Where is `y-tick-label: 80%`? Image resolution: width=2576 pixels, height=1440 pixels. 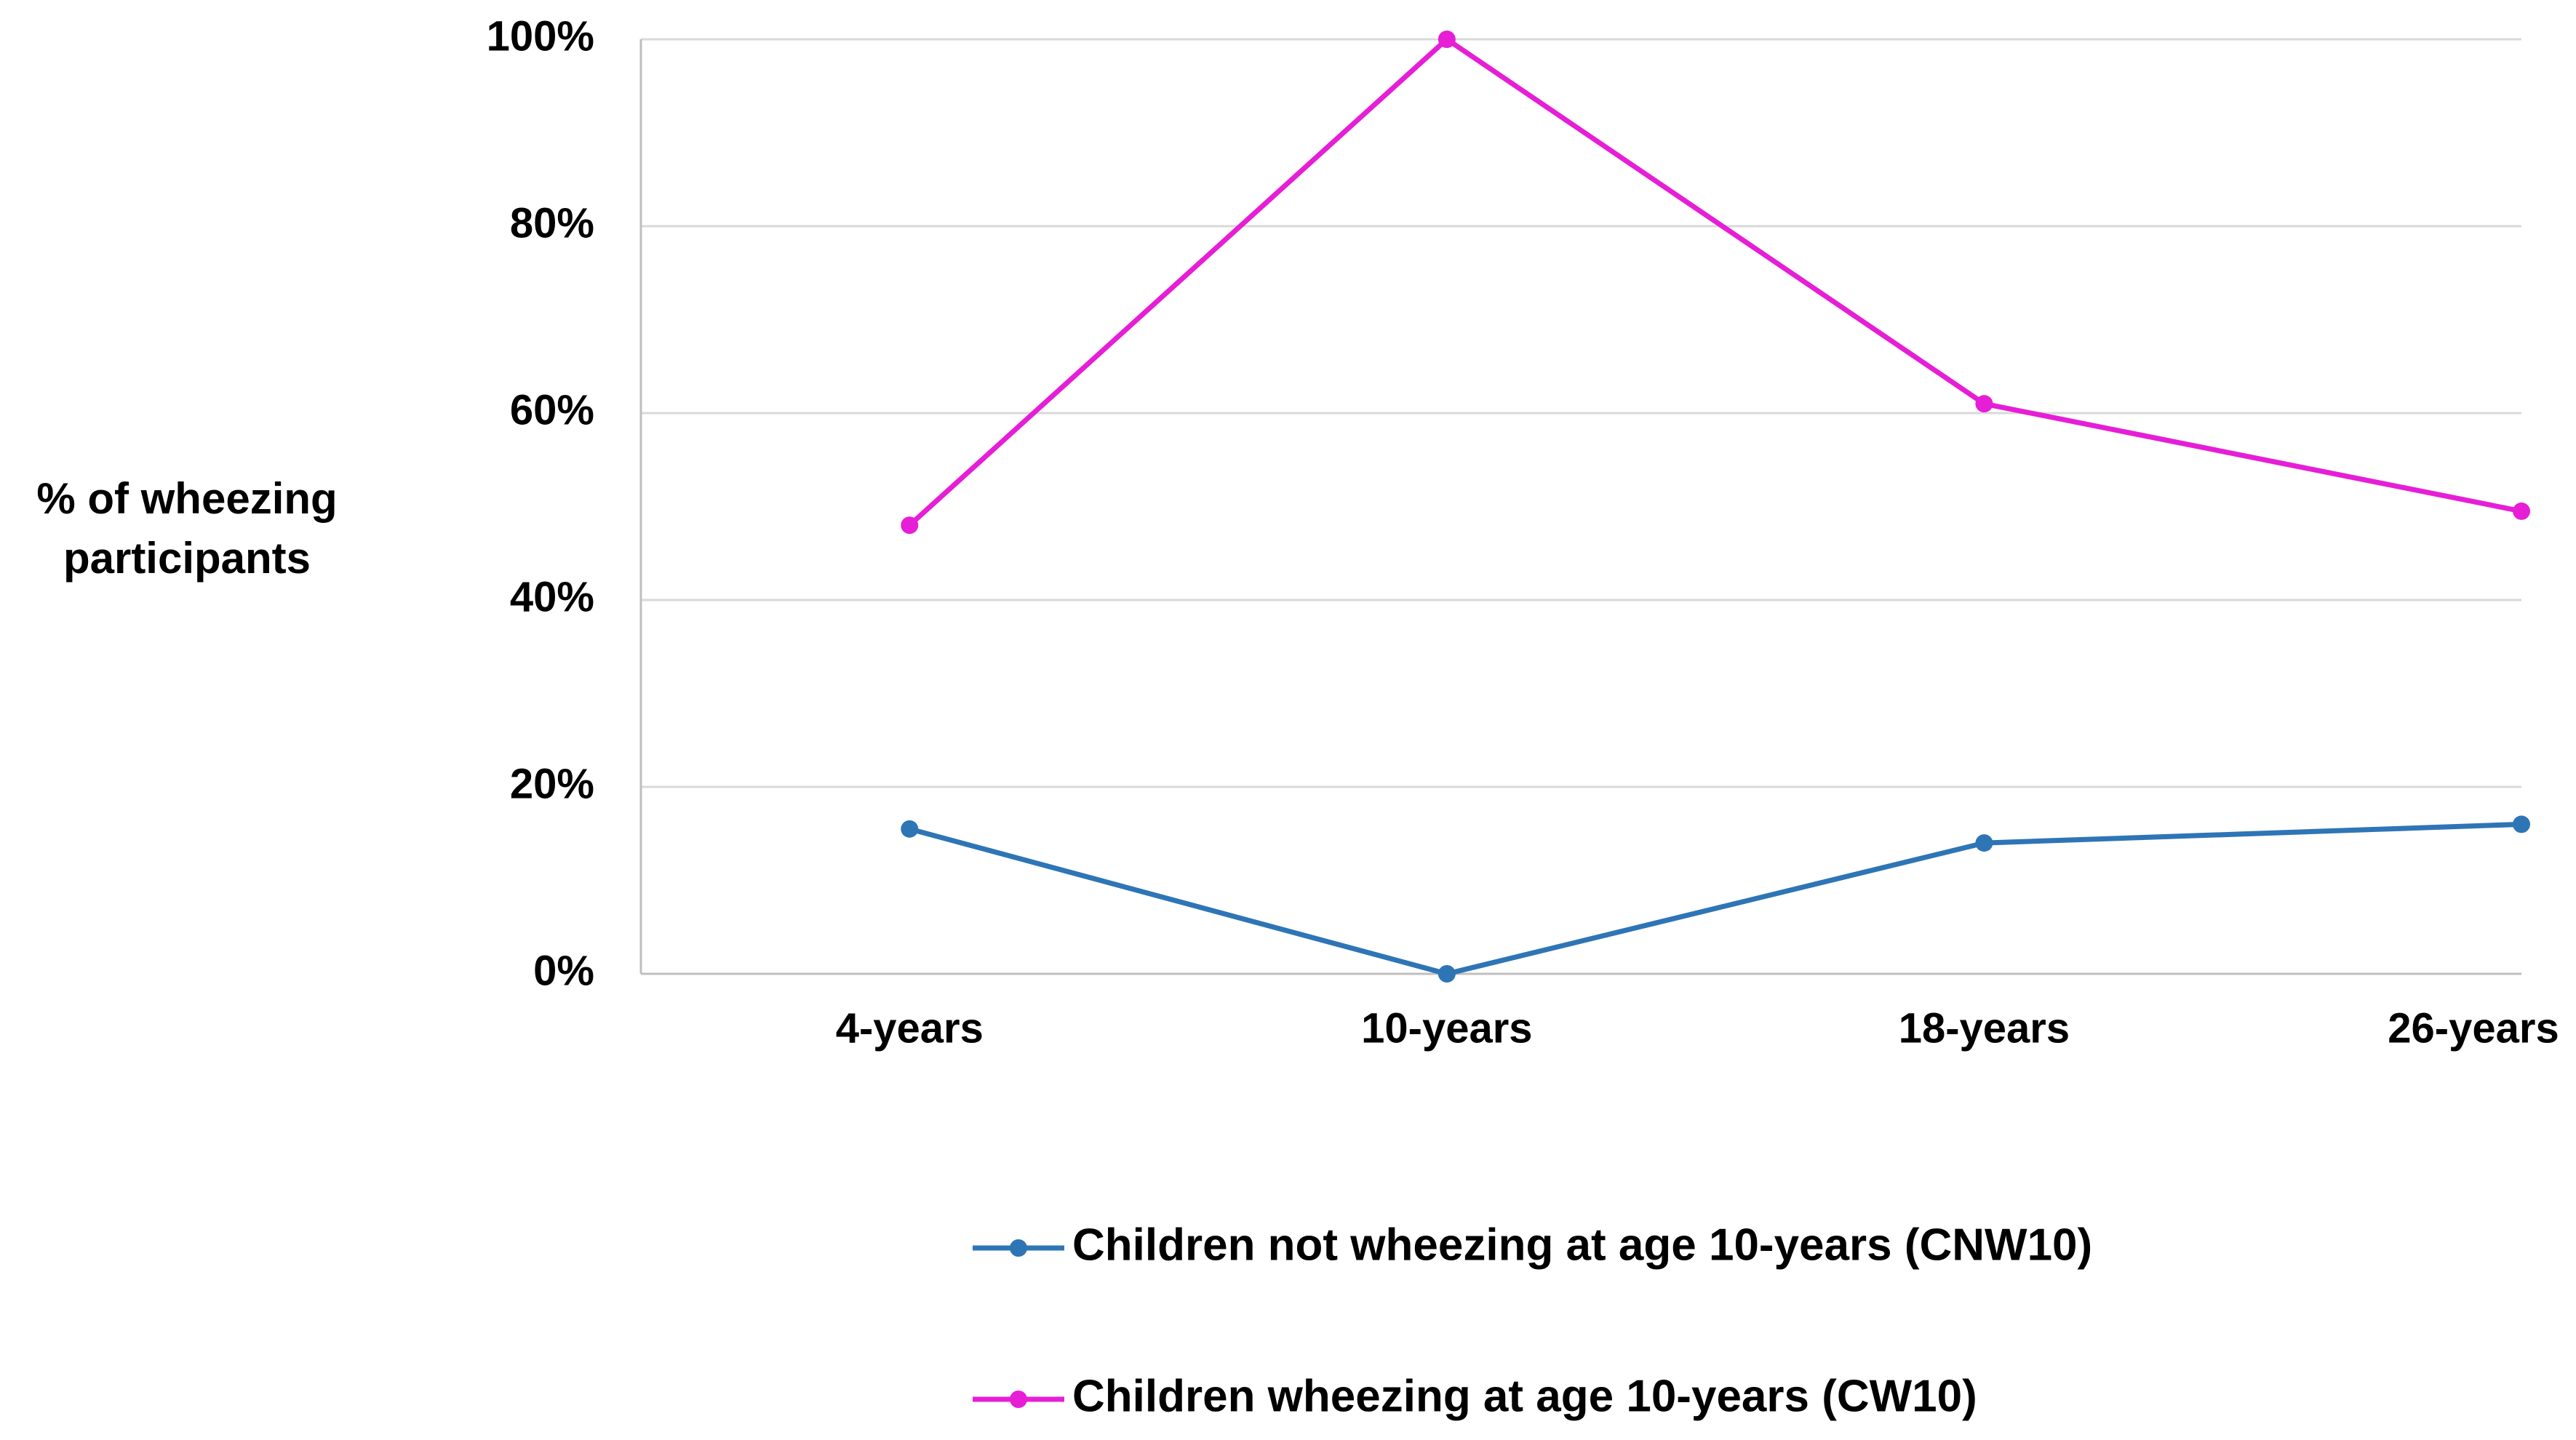 y-tick-label: 80% is located at coordinates (552, 223).